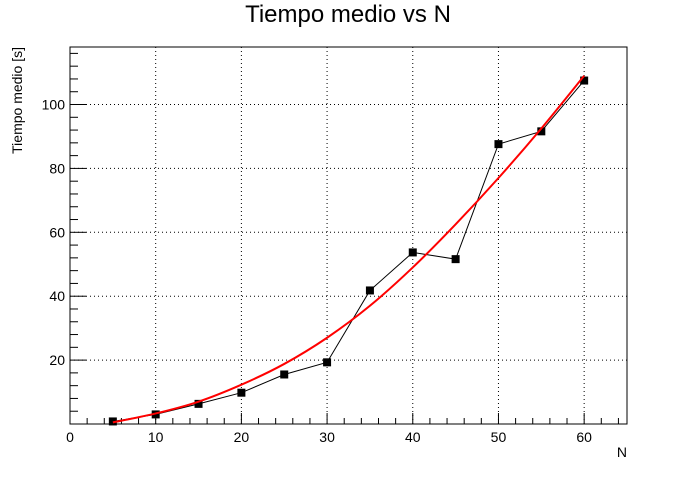 The height and width of the screenshot is (477, 696). Describe the element at coordinates (57, 360) in the screenshot. I see `y-tick-label: 20` at that location.